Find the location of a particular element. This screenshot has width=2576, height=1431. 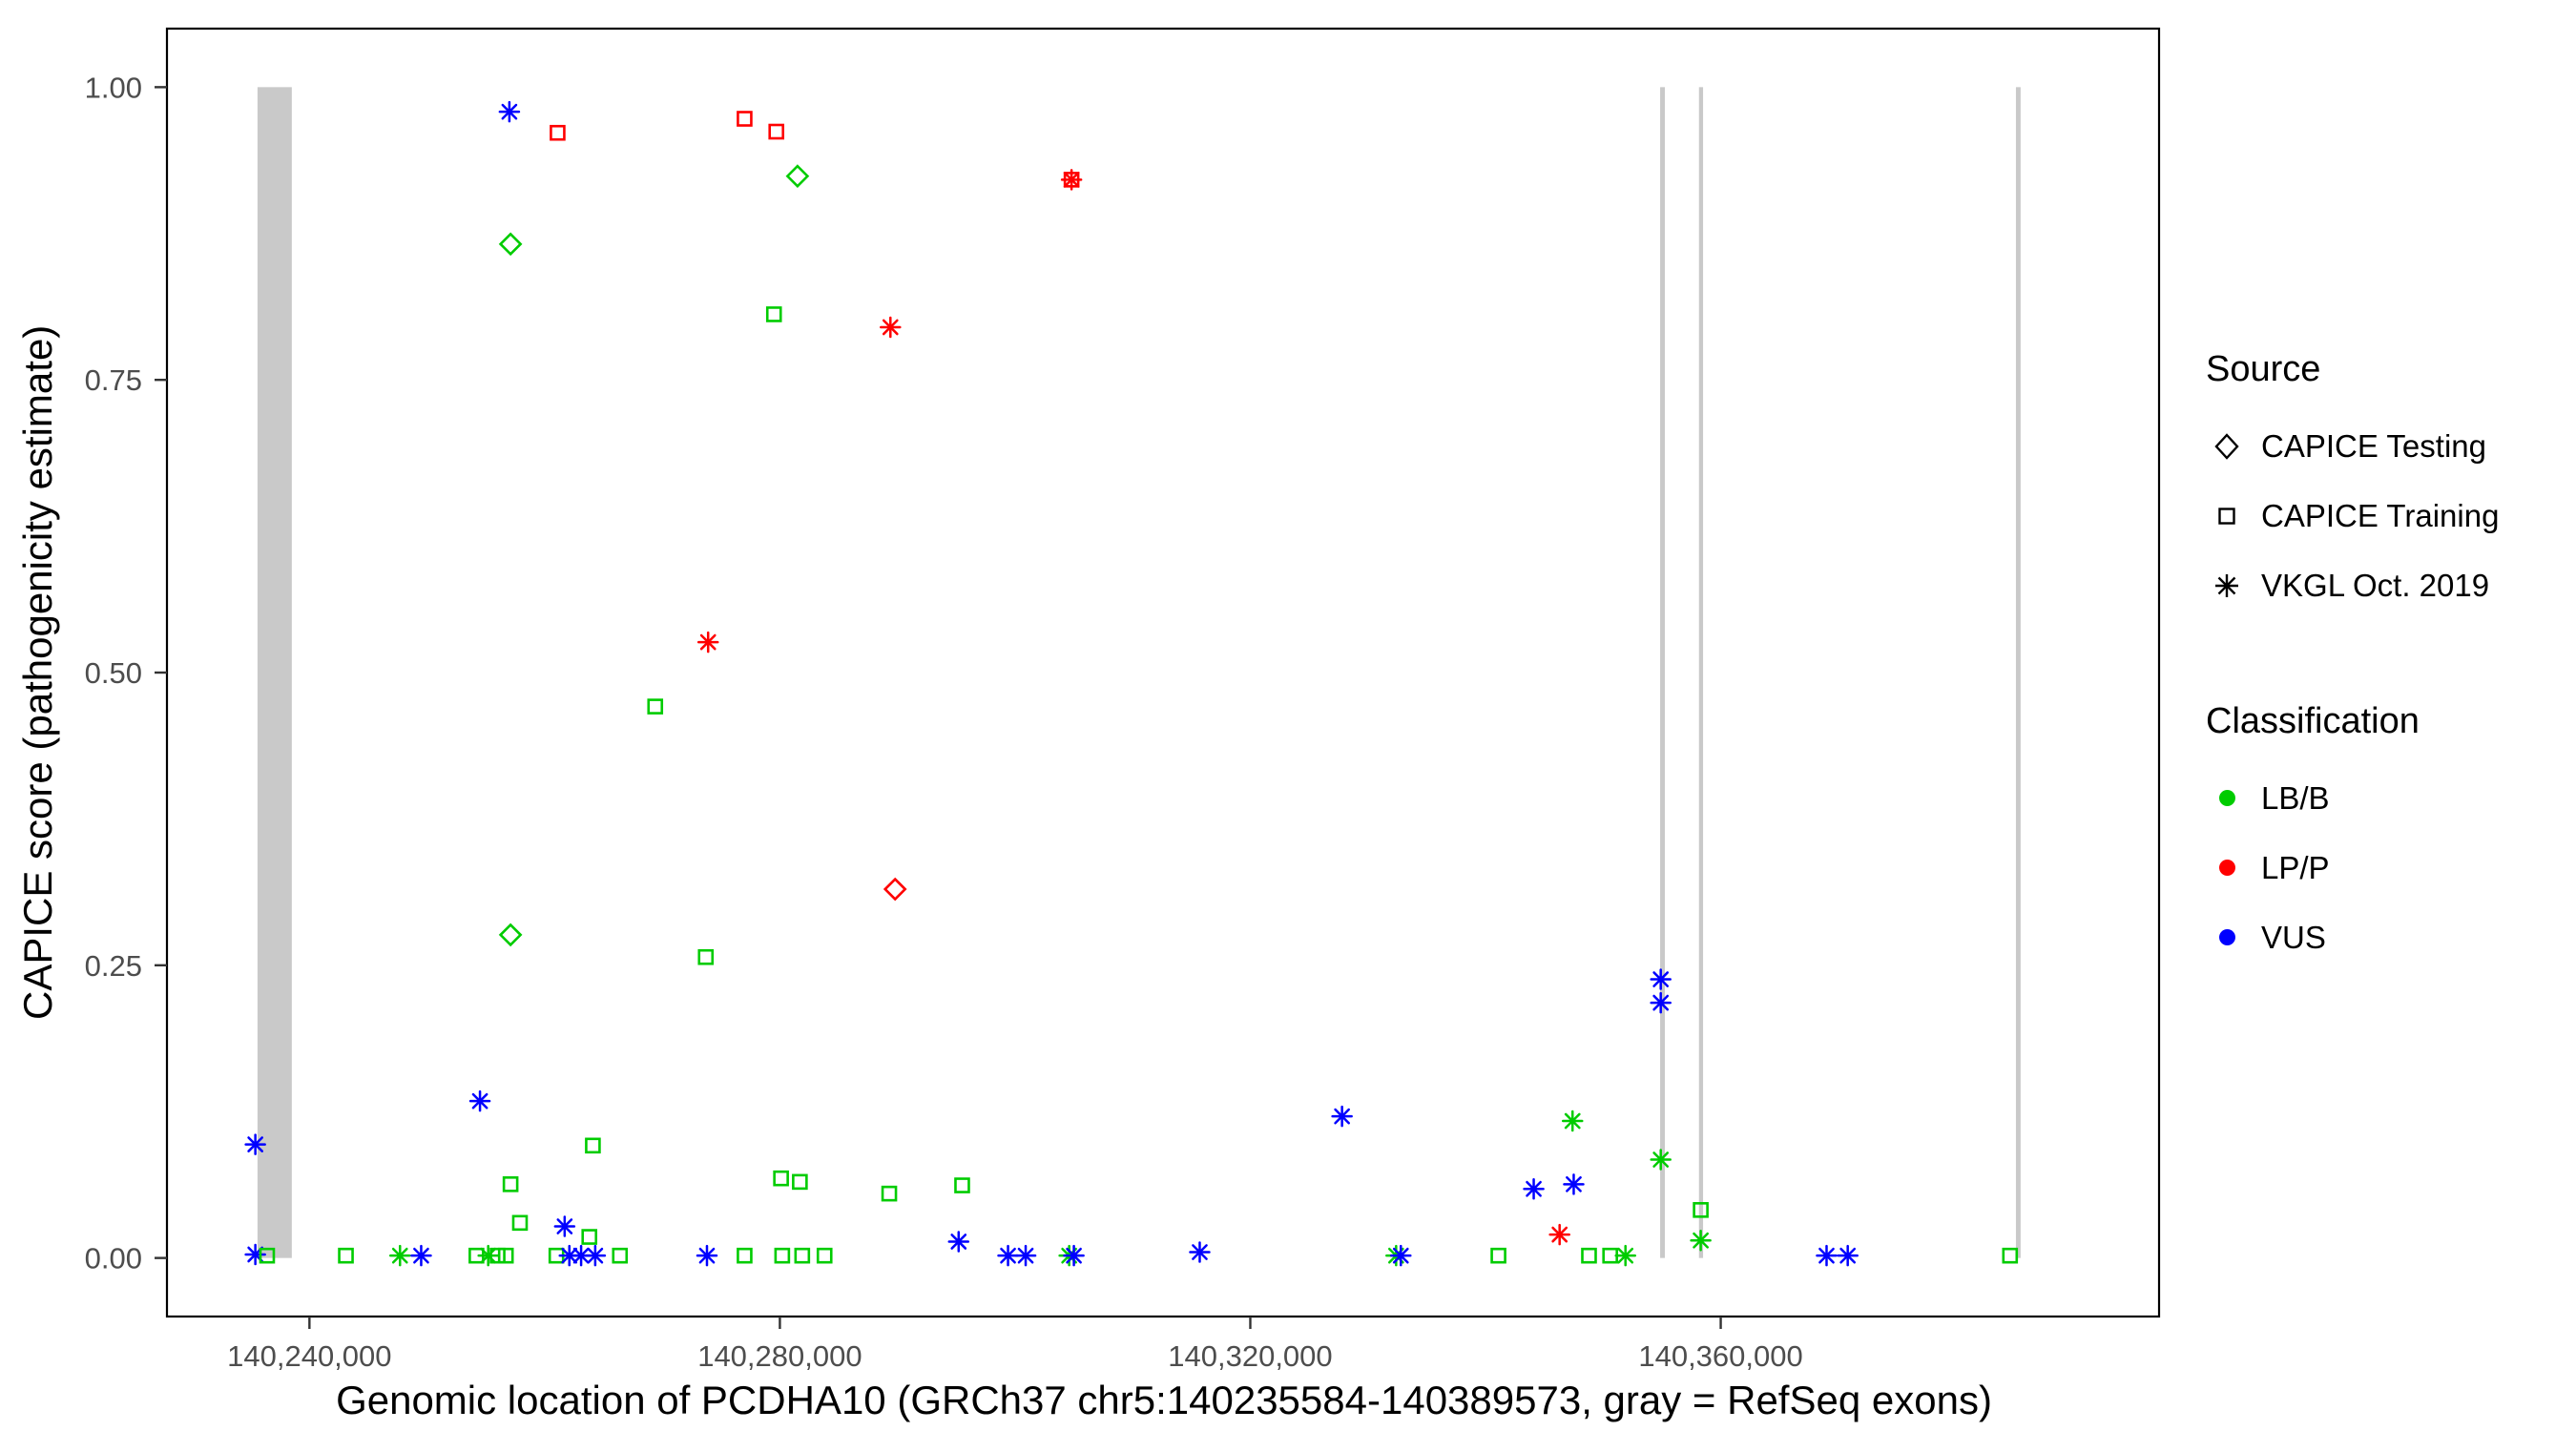

legend-source-title: Source is located at coordinates (2263, 369).